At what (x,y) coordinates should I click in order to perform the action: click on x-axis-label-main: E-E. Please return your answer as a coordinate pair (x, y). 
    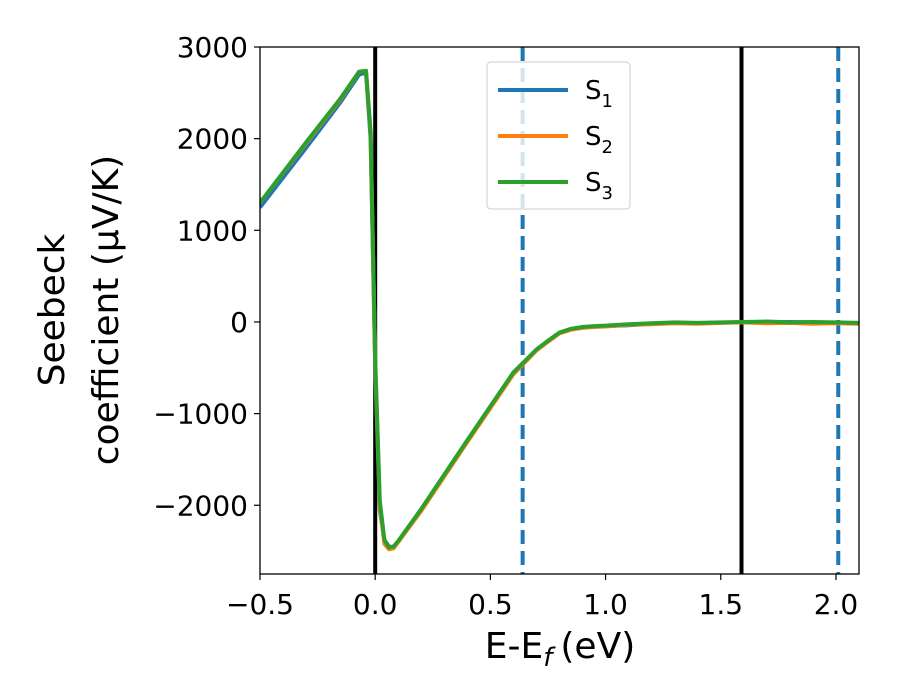
    Looking at the image, I should click on (514, 646).